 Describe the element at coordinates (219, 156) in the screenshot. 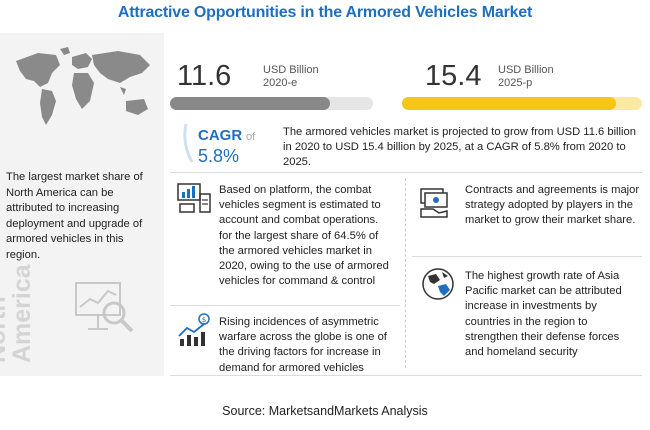

I see `cagr-value: 5.8%` at that location.